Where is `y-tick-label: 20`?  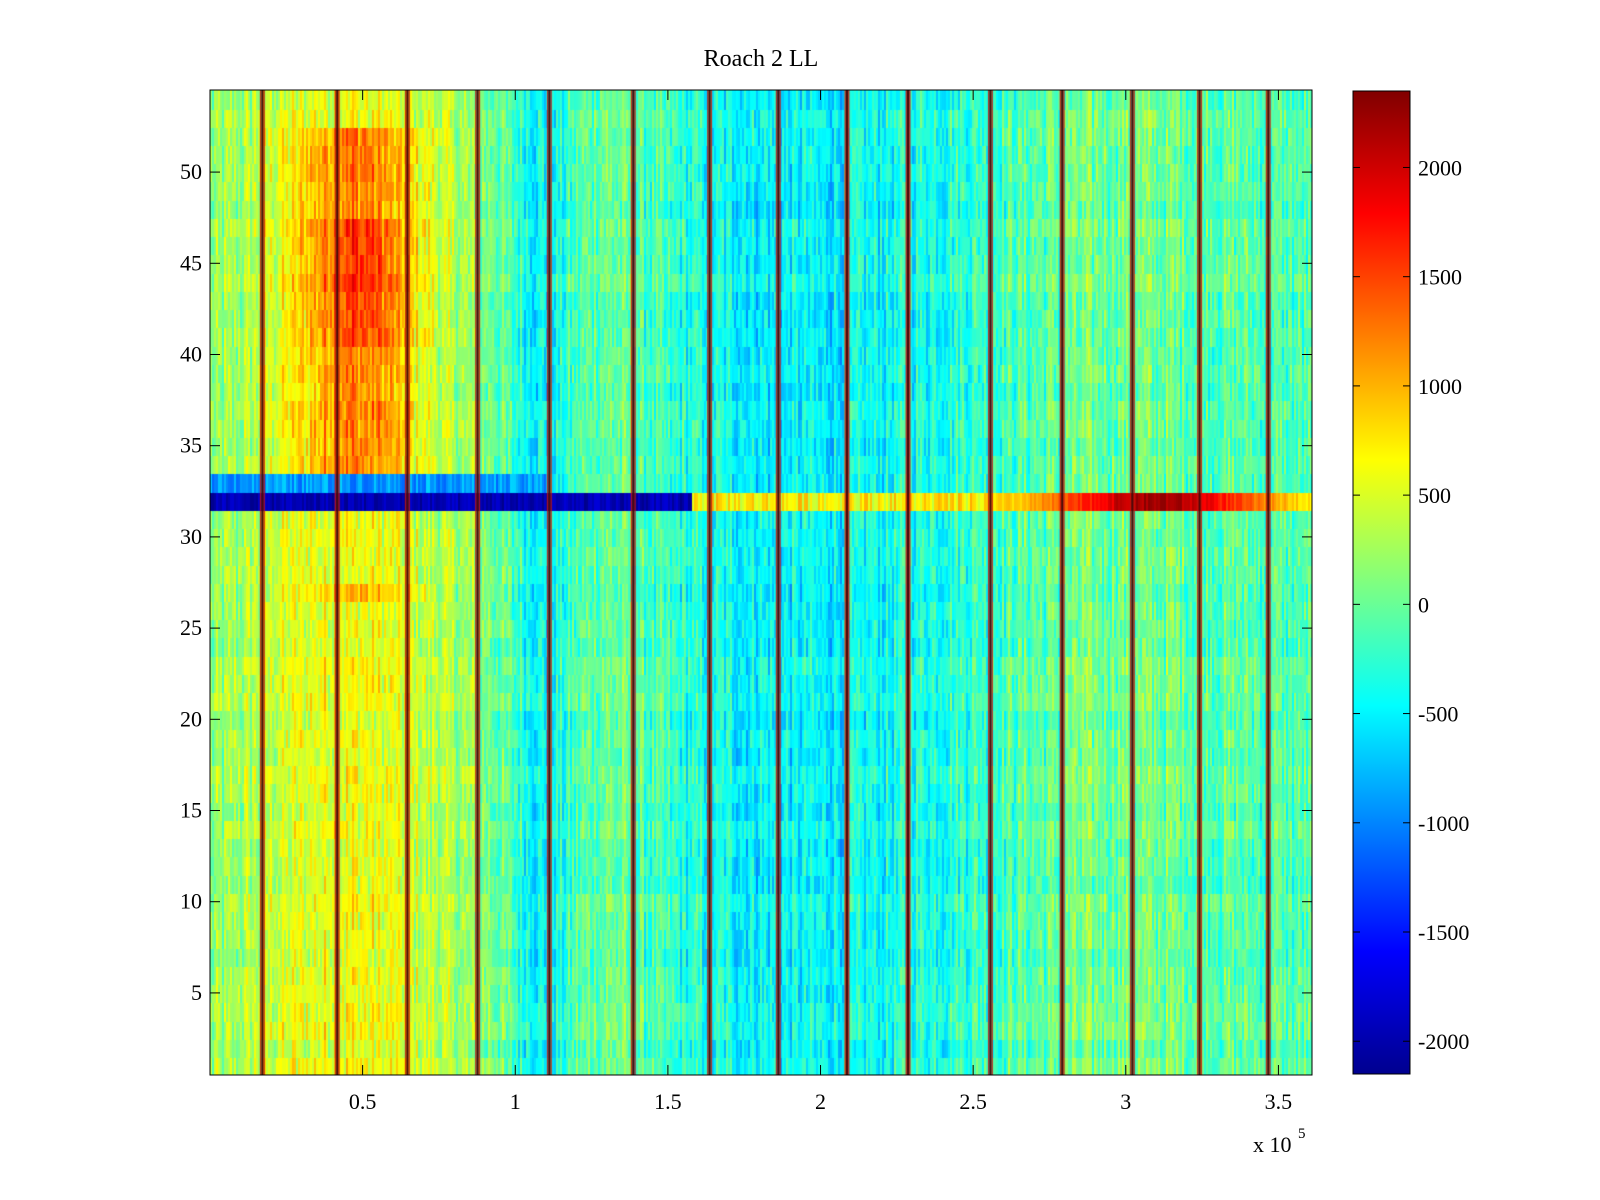
y-tick-label: 20 is located at coordinates (191, 718).